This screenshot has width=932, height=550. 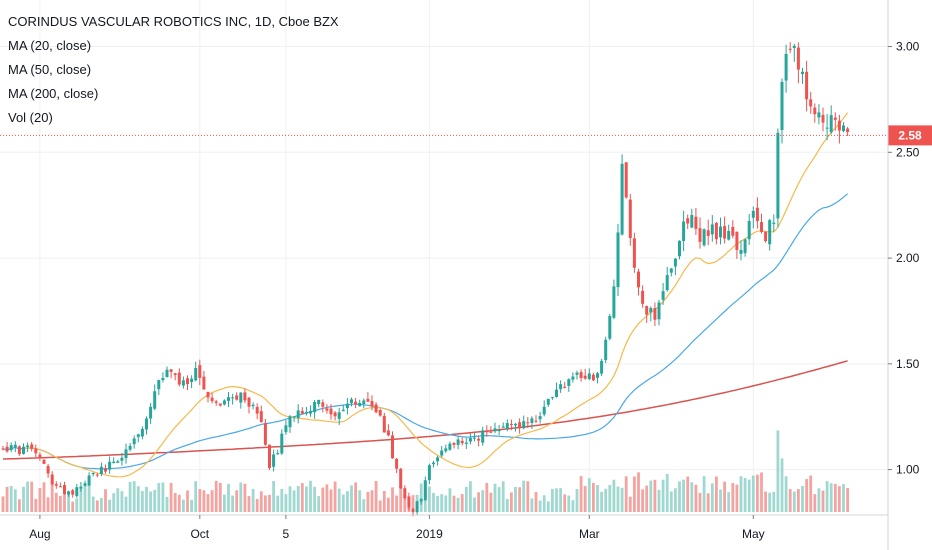 What do you see at coordinates (466, 135) in the screenshot?
I see `last-price-layer: 2.58` at bounding box center [466, 135].